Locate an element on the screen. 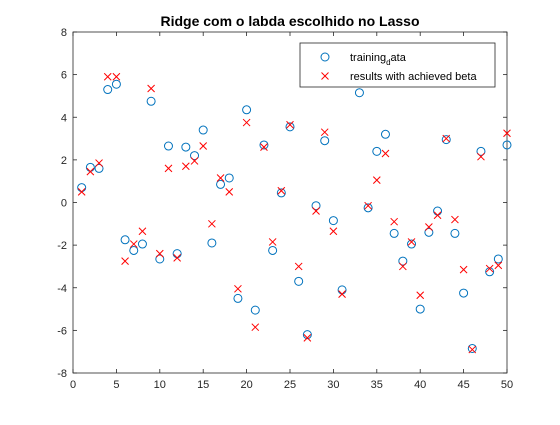 The image size is (560, 425). x-tick-label: 0 is located at coordinates (73, 385).